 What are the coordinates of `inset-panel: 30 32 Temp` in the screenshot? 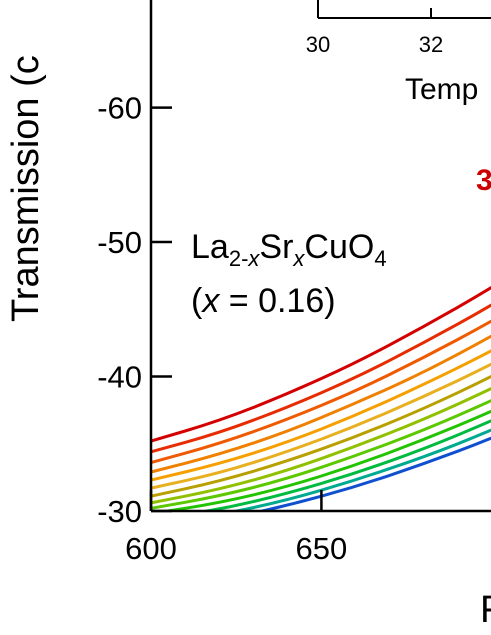 It's located at (398, 53).